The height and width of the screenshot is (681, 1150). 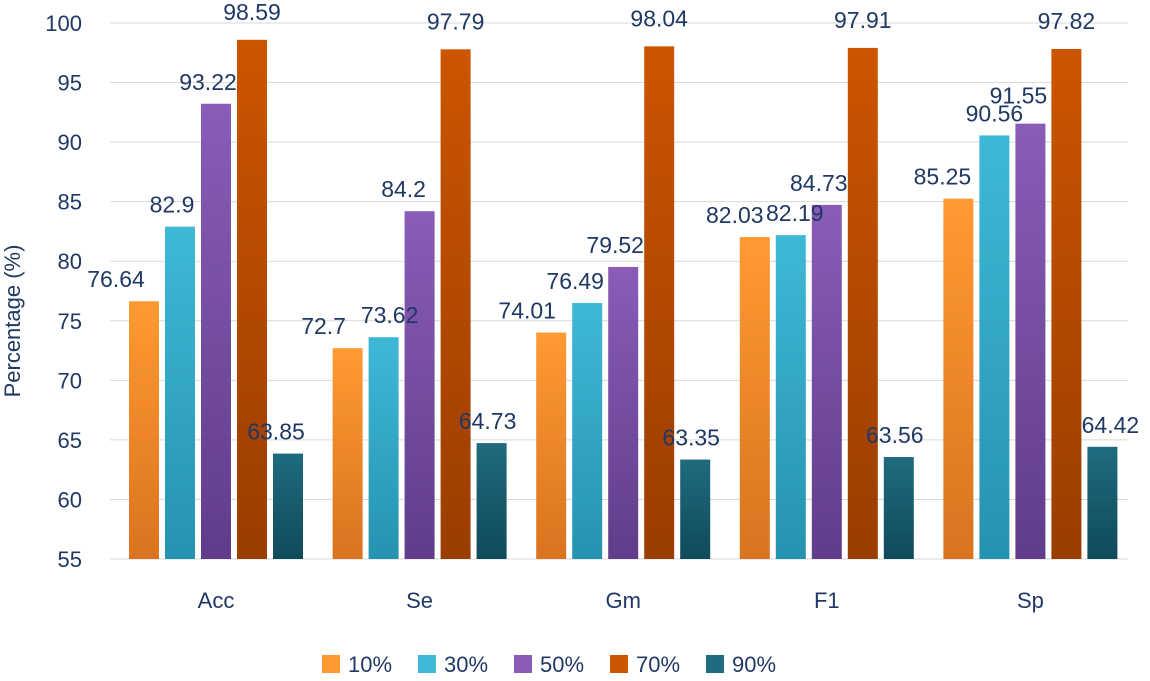 I want to click on legend-label: 10%, so click(x=370, y=664).